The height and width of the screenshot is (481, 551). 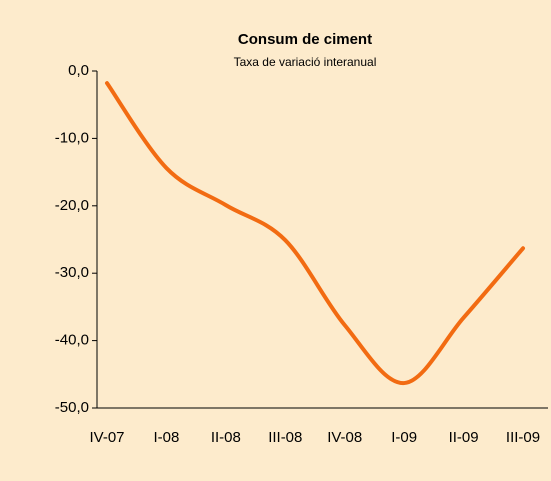 What do you see at coordinates (166, 437) in the screenshot?
I see `x-tick-label: I-08` at bounding box center [166, 437].